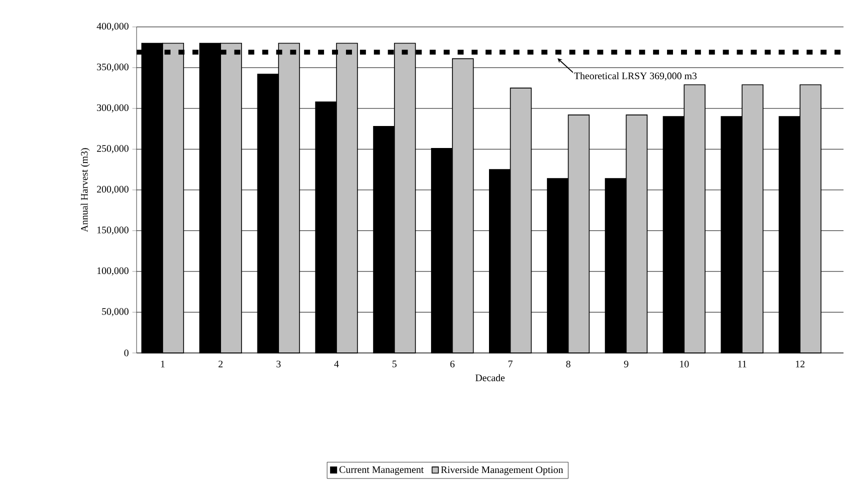 This screenshot has height=493, width=846. What do you see at coordinates (684, 364) in the screenshot?
I see `x-tick-label: 10` at bounding box center [684, 364].